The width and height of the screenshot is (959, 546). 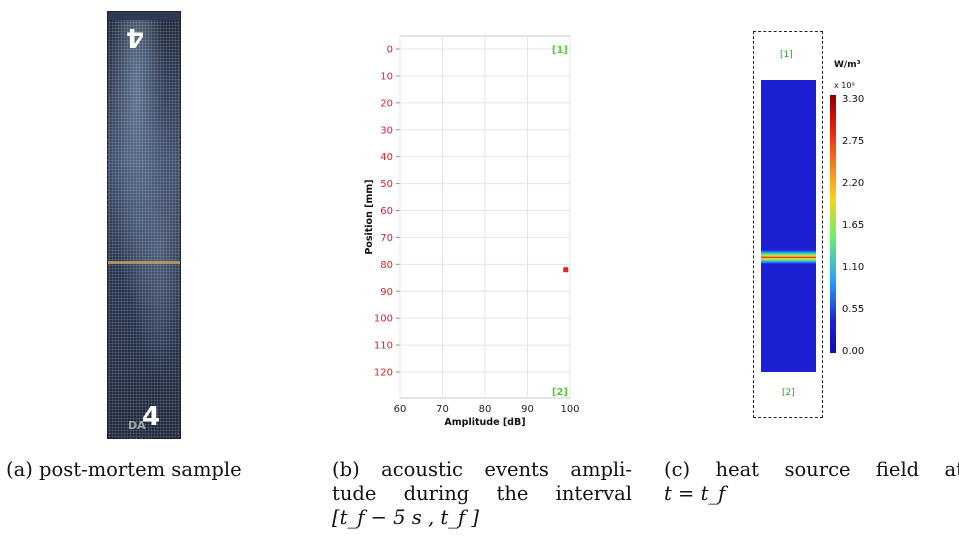 I want to click on caption-a: (a) post-mortem sample, so click(x=156, y=470).